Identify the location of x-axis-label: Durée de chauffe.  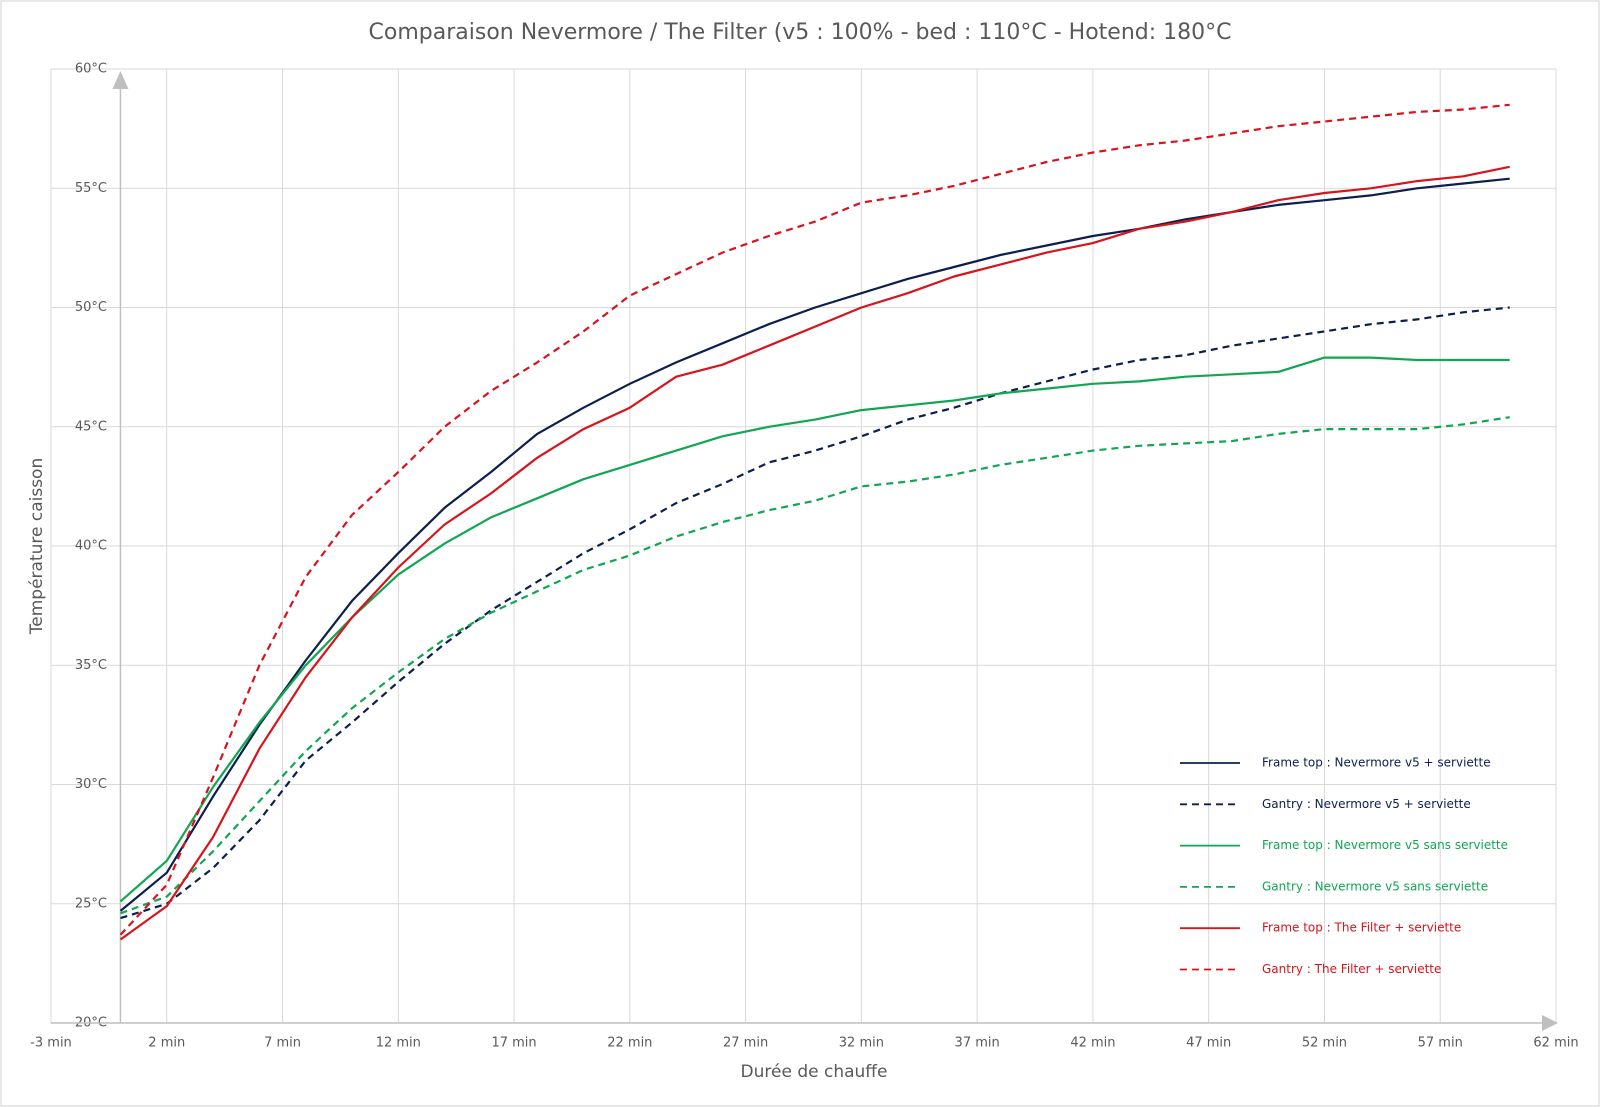
(814, 1072).